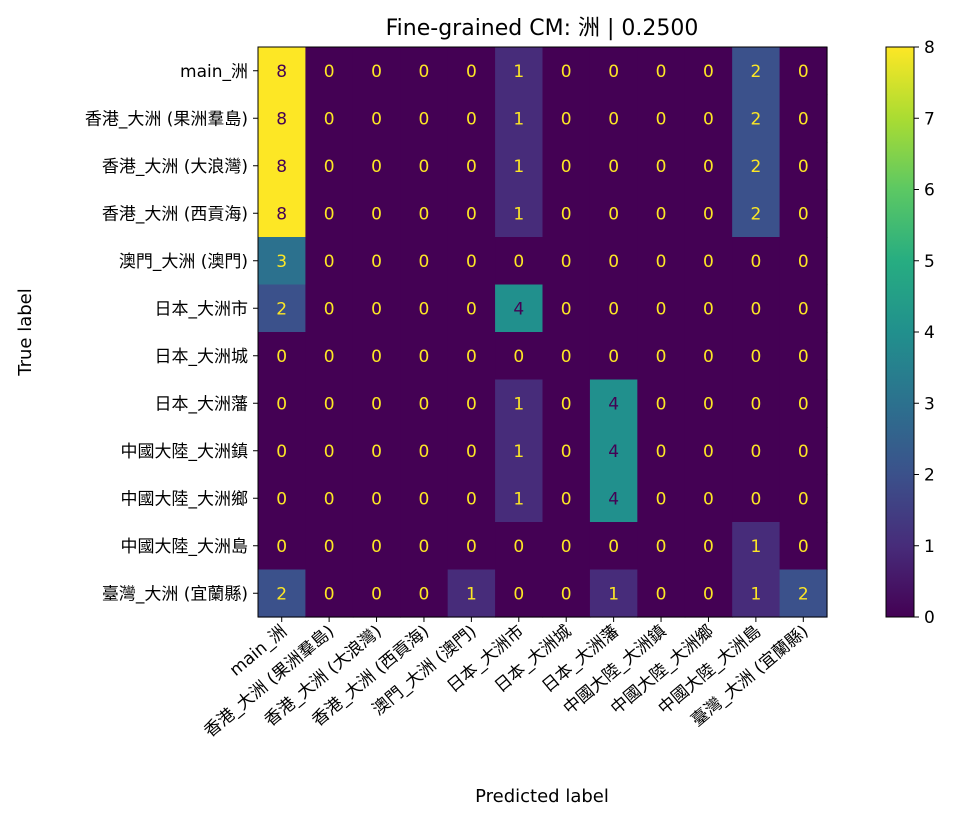 This screenshot has width=955, height=822. I want to click on chart-title: Fine-grained CM: 洲 | 0.2500, so click(542, 28).